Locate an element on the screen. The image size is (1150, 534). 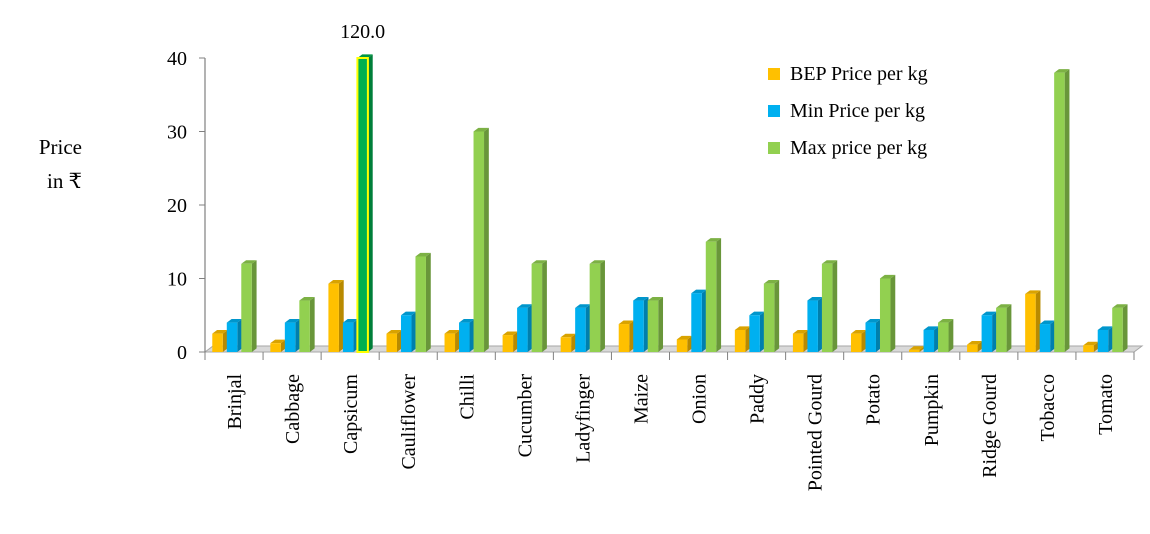
y-axis-label-line1: Price is located at coordinates (60, 147).